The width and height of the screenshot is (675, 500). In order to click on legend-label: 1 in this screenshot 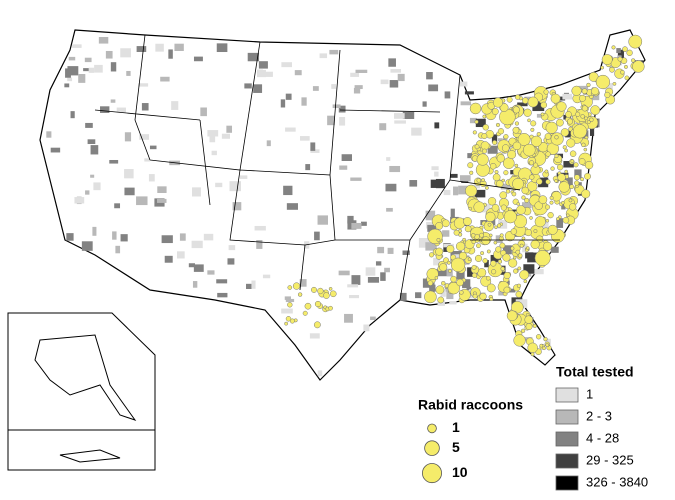, I will do `click(456, 427)`.